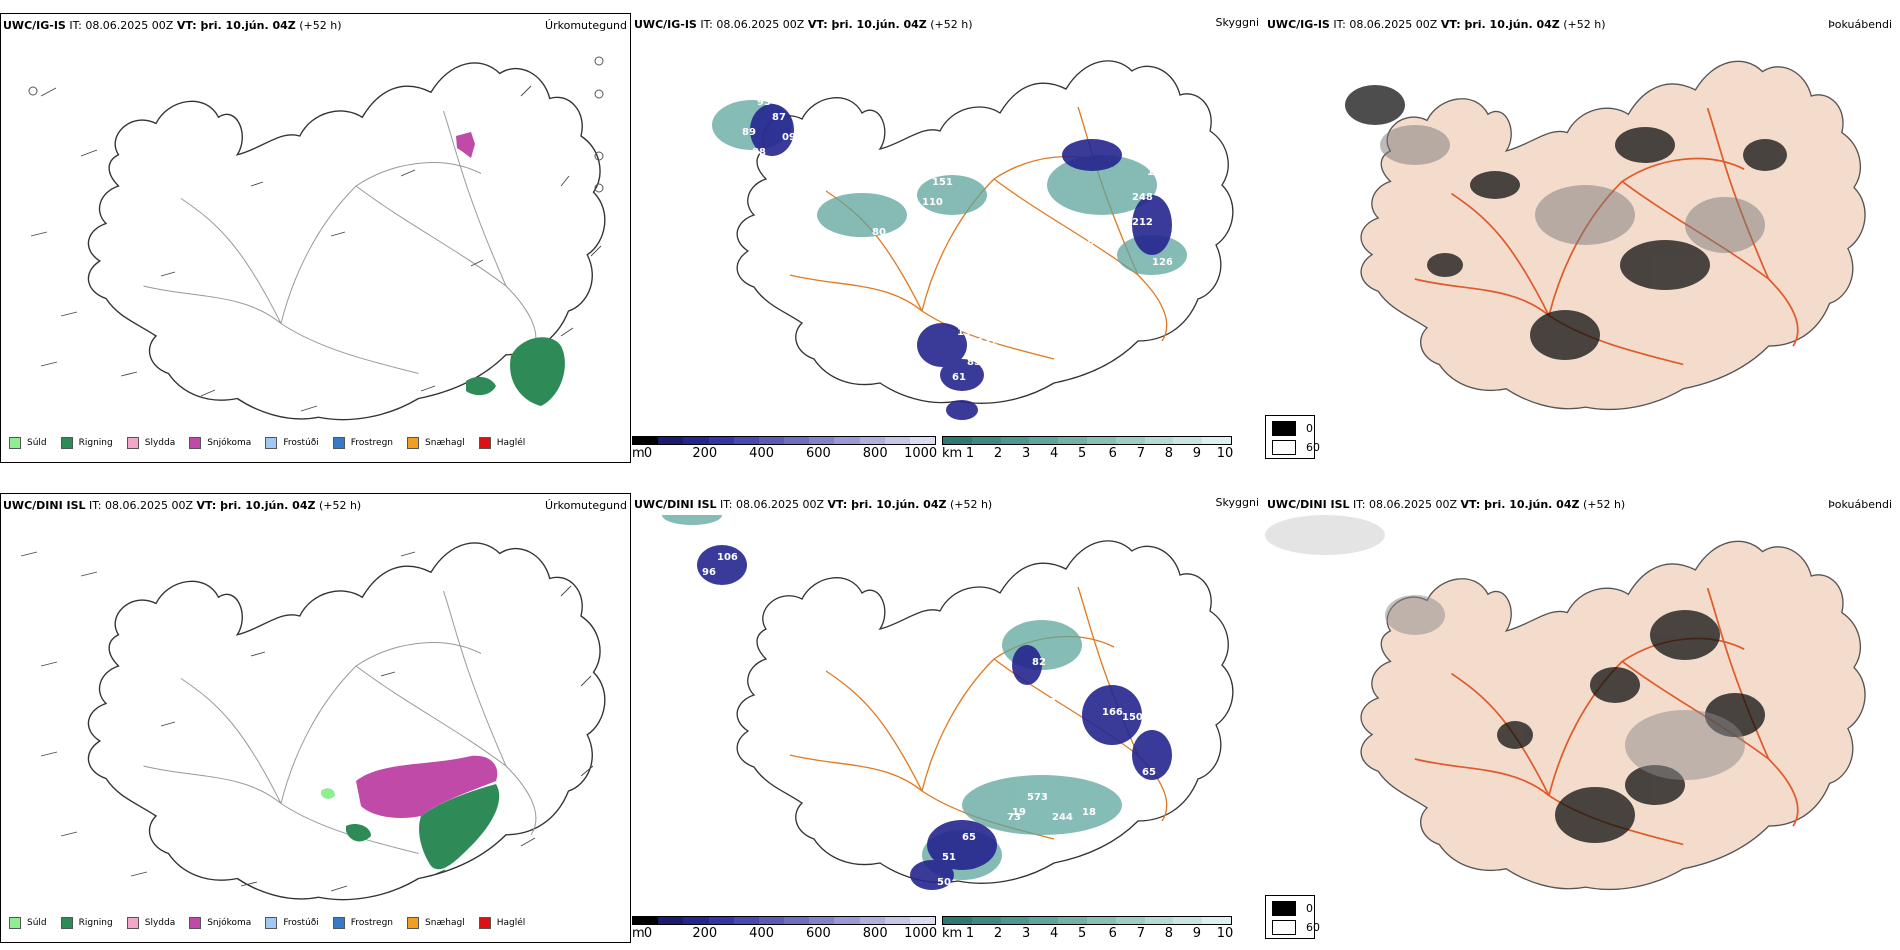 The width and height of the screenshot is (1900, 950). What do you see at coordinates (1019, 812) in the screenshot?
I see `value-label: 19` at bounding box center [1019, 812].